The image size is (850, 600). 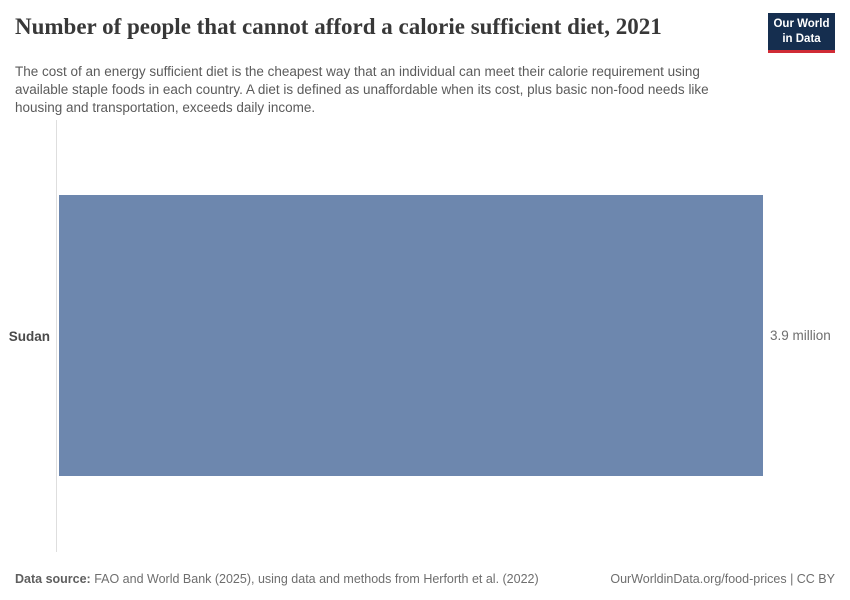 I want to click on y-axis-line, so click(x=56, y=336).